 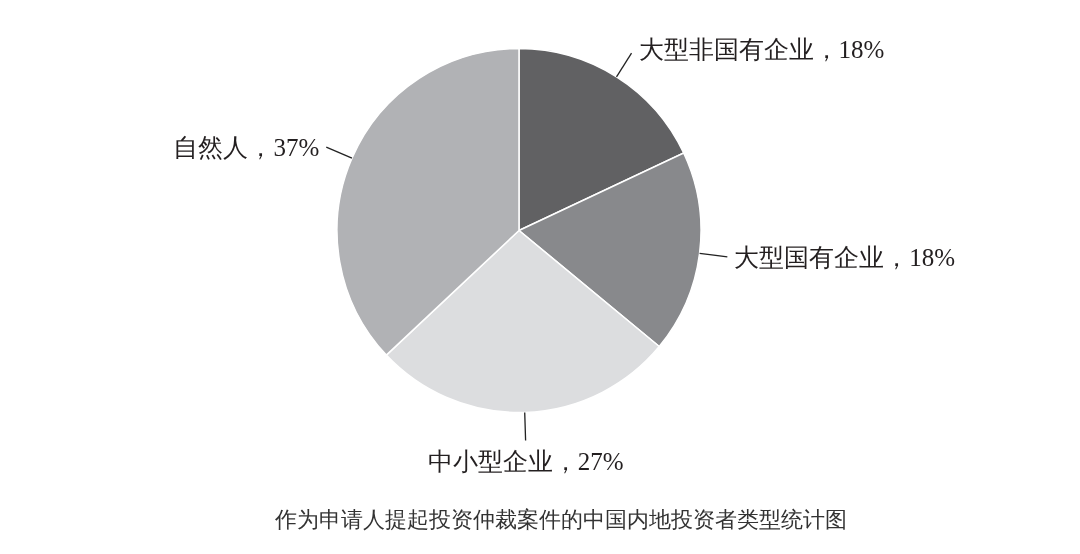 I want to click on slice-label: 自然人, so click(x=211, y=147).